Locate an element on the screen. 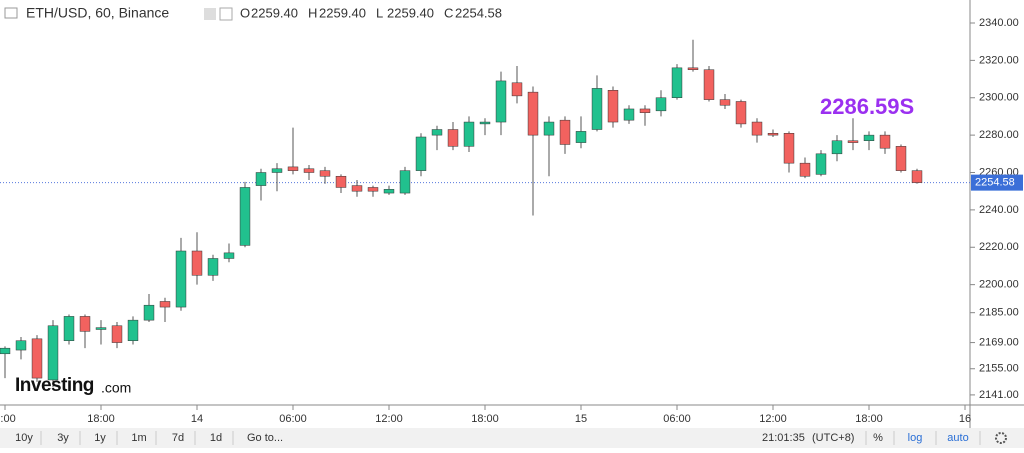 Image resolution: width=1024 pixels, height=453 pixels. y-tick-label: 2320.00 is located at coordinates (999, 60).